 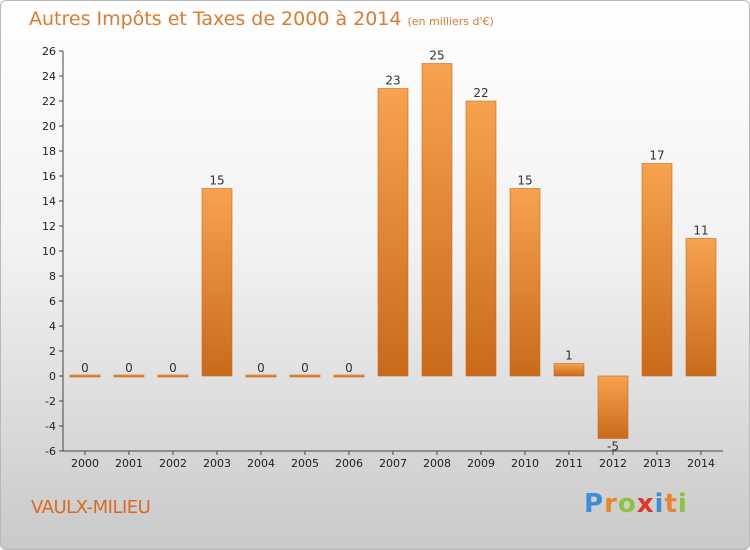 I want to click on brand-letter: x, so click(x=645, y=504).